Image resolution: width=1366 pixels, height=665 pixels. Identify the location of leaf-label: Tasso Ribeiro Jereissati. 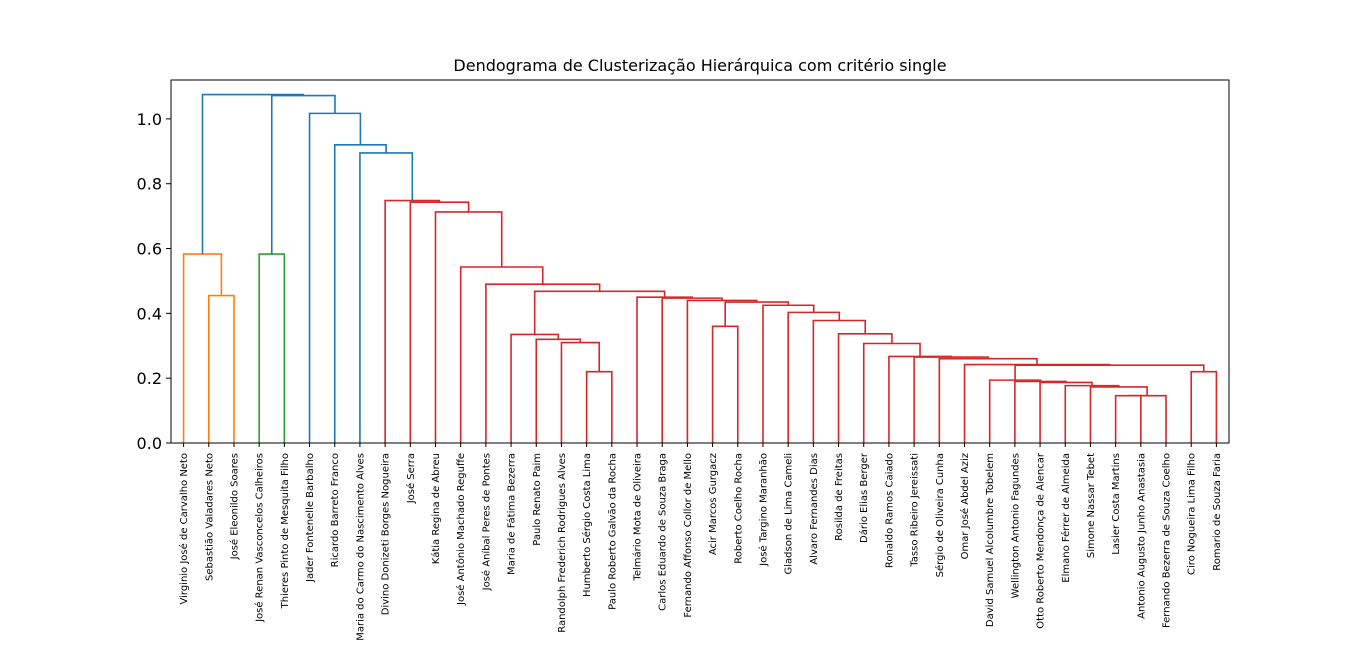
(915, 510).